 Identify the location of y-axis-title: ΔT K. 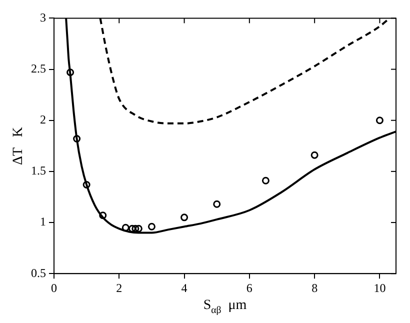
(18, 146).